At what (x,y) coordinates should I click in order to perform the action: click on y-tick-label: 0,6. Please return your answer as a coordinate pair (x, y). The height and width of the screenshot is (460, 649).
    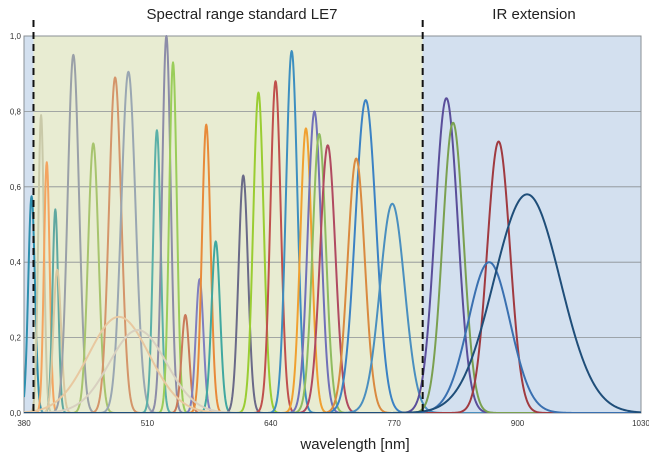
    Looking at the image, I should click on (16, 187).